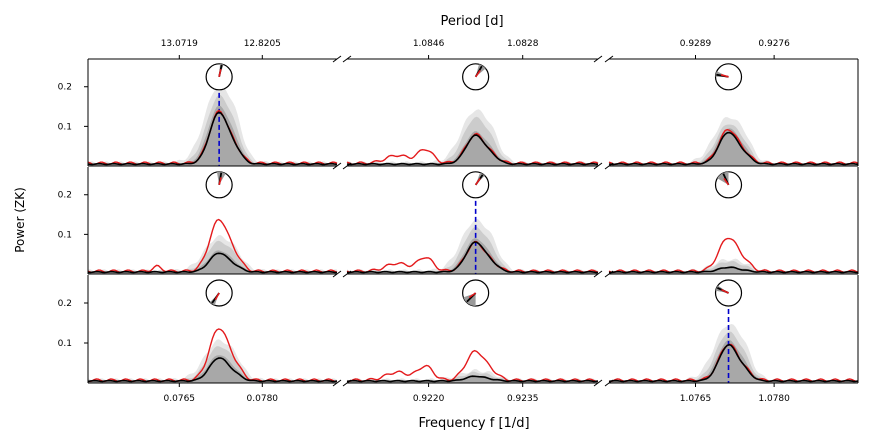  Describe the element at coordinates (774, 44) in the screenshot. I see `period-tick-label: 0.9276` at that location.